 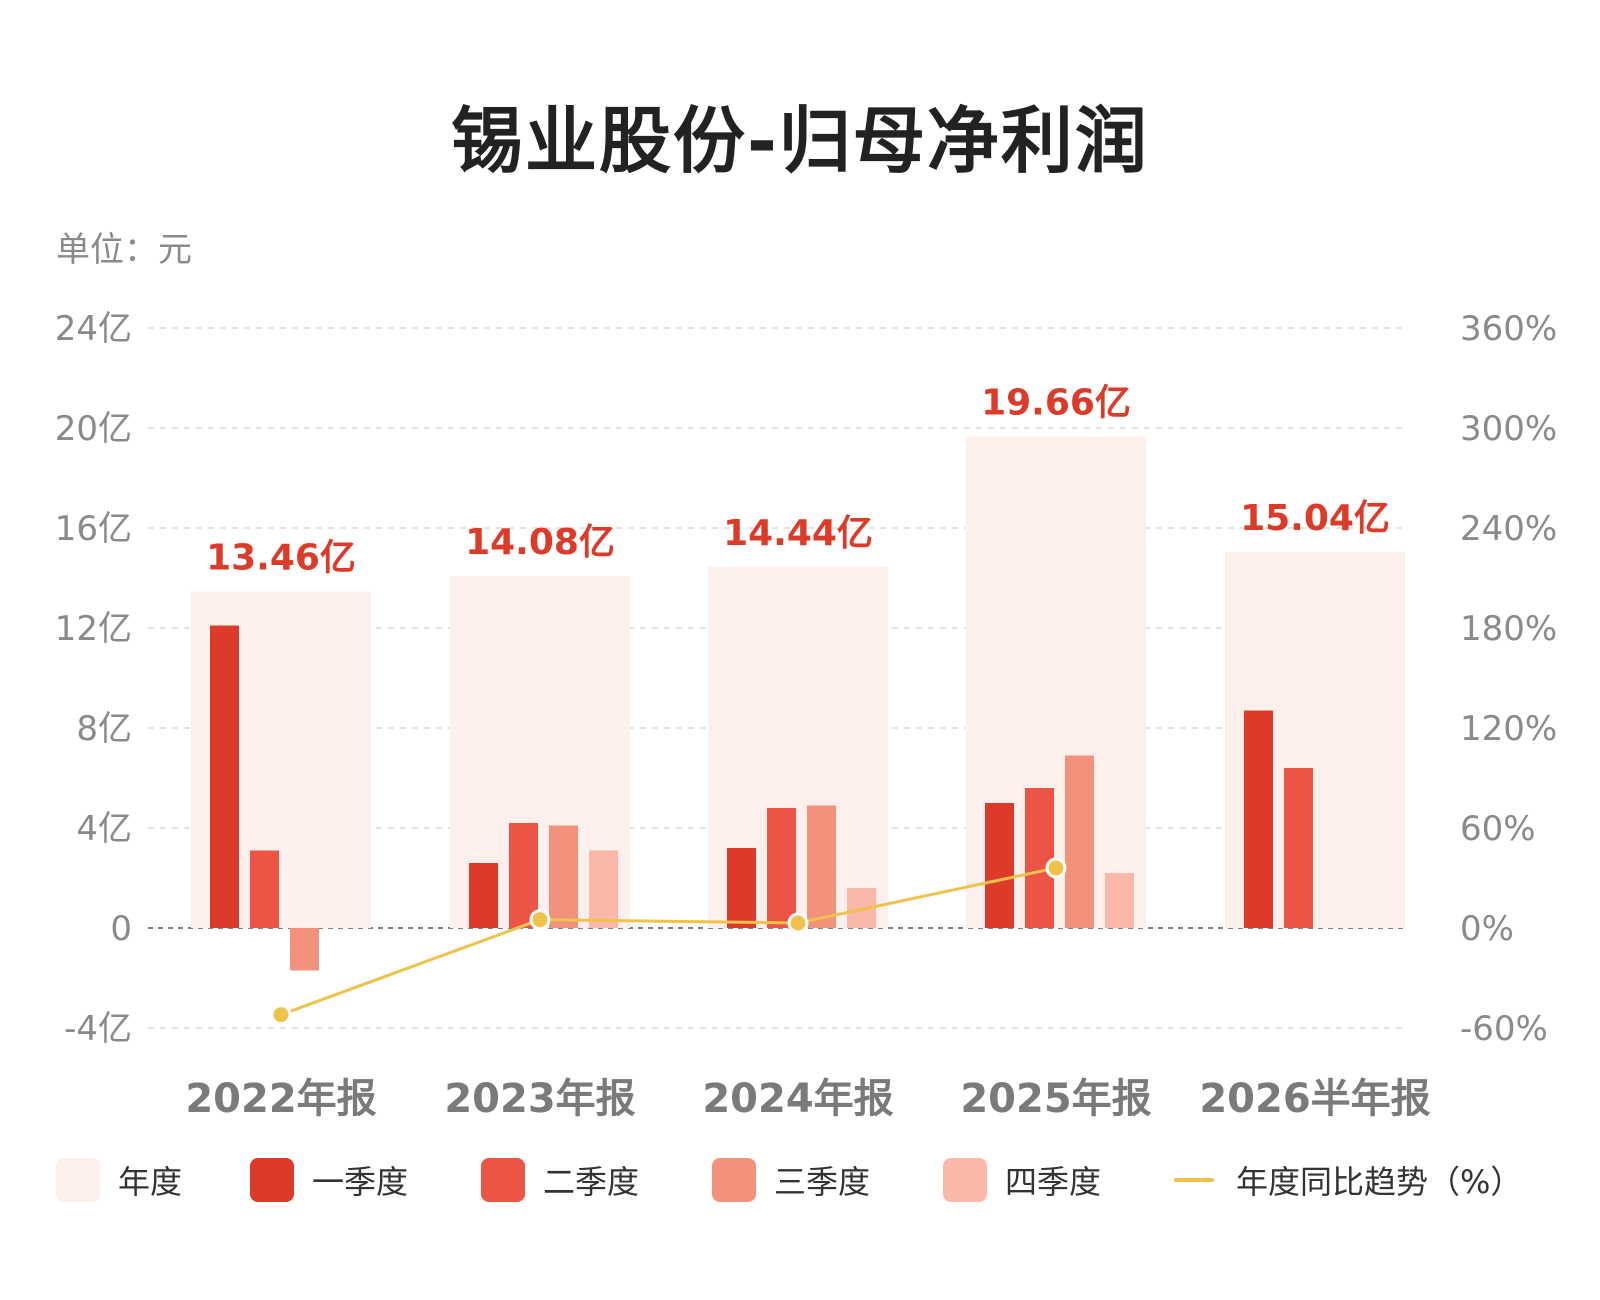 I want to click on legend-label: 年度同比趋势（%）, so click(x=1379, y=1182).